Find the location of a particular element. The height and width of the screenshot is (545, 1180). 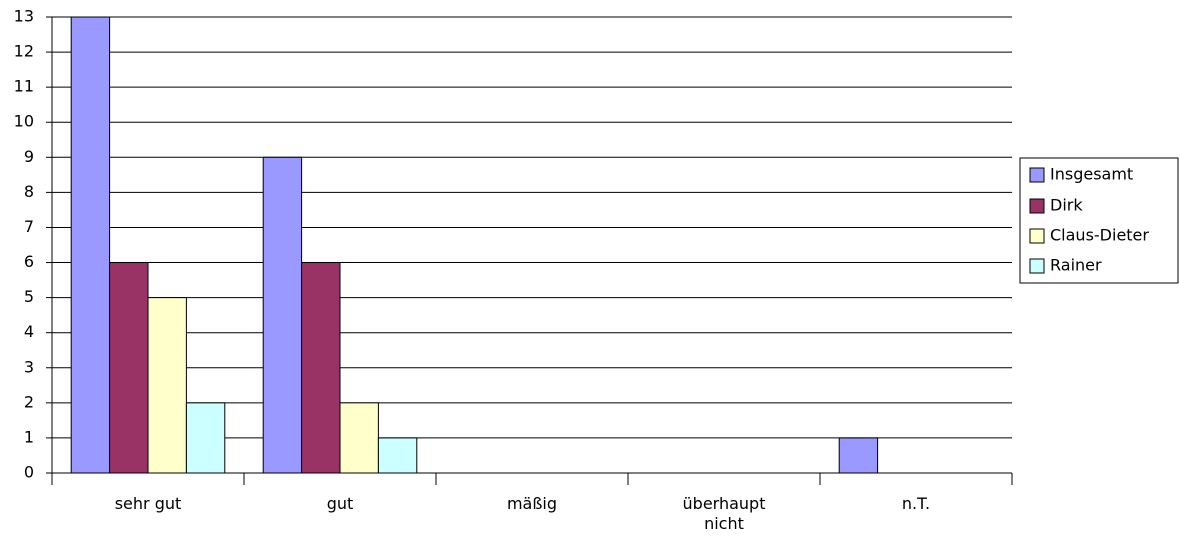

y-tick-label: 4 is located at coordinates (29, 331).